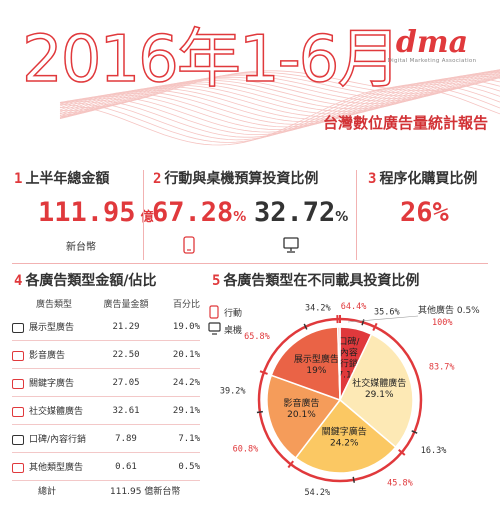 Image resolution: width=500 pixels, height=508 pixels. I want to click on mobile-share-label: 45.8%, so click(400, 483).